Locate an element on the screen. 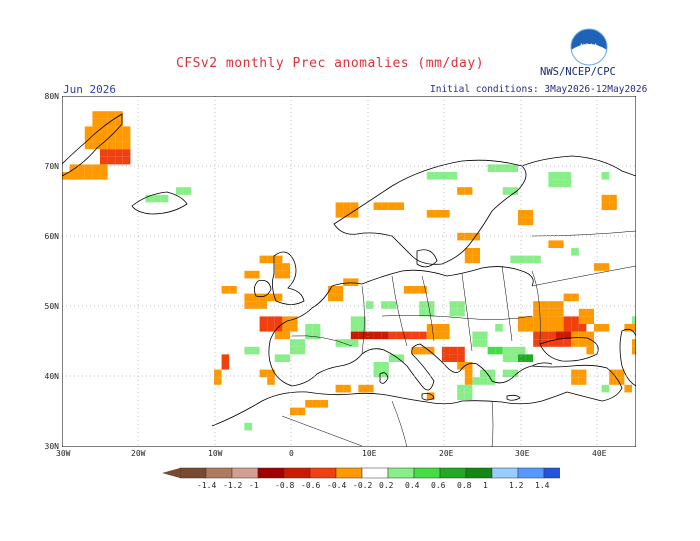 This screenshot has width=700, height=541. map-title: CFSv2 monthly Prec anomalies (mm/day) is located at coordinates (330, 63).